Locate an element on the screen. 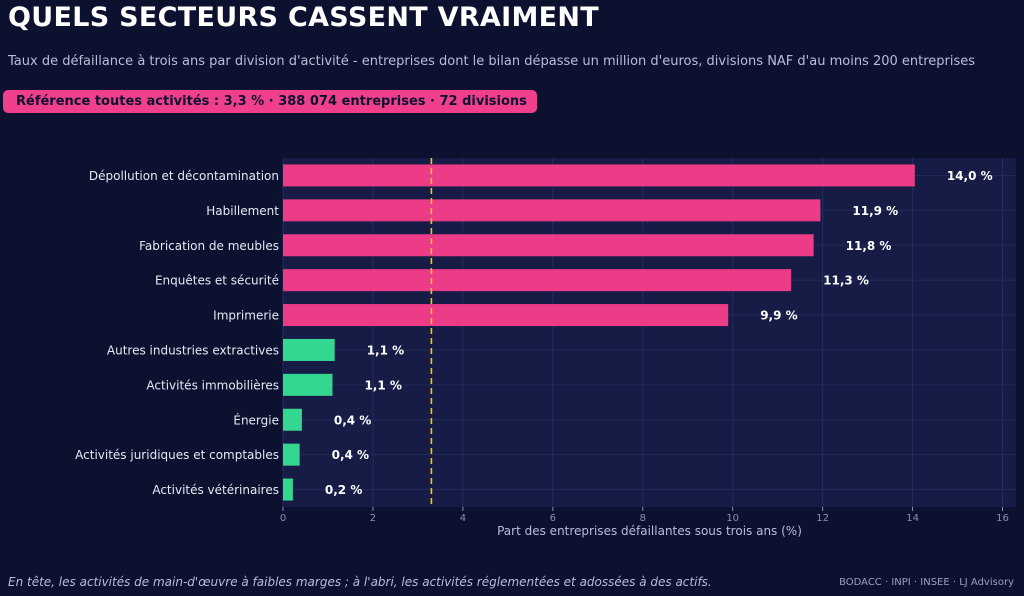 This screenshot has width=1024, height=596. category-label: Activités vétérinaires is located at coordinates (215, 490).